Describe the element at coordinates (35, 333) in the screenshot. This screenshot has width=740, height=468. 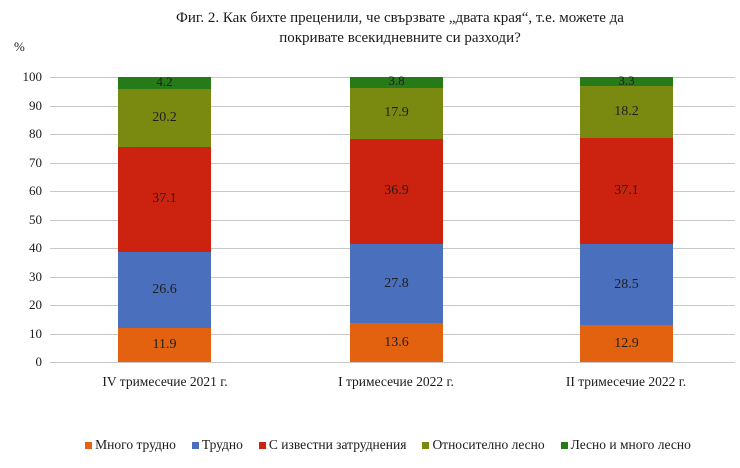
I see `y-tick-label: 10` at that location.